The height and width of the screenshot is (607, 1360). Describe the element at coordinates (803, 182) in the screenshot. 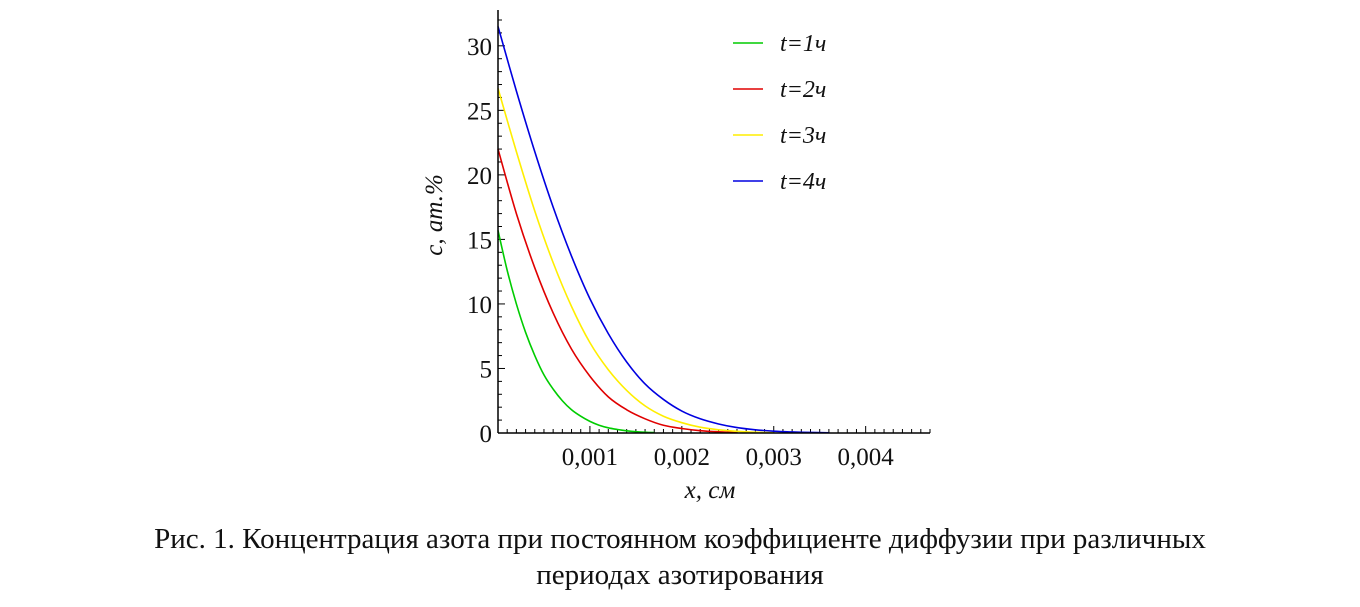

I see `legend-label-4: t=4ч` at that location.